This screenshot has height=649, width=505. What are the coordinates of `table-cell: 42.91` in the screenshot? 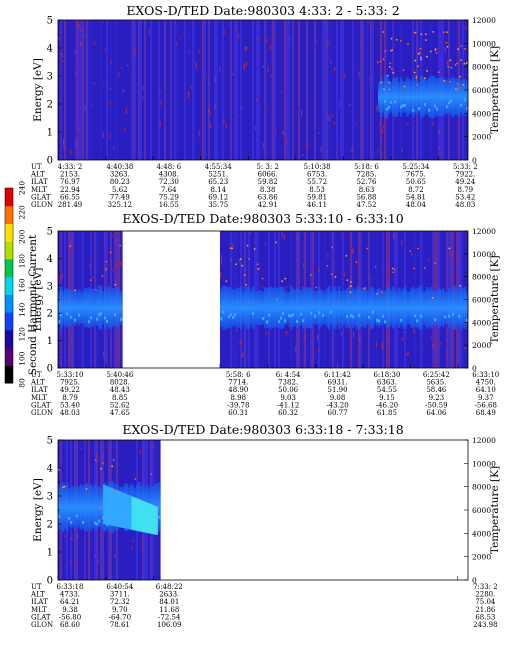 It's located at (268, 205).